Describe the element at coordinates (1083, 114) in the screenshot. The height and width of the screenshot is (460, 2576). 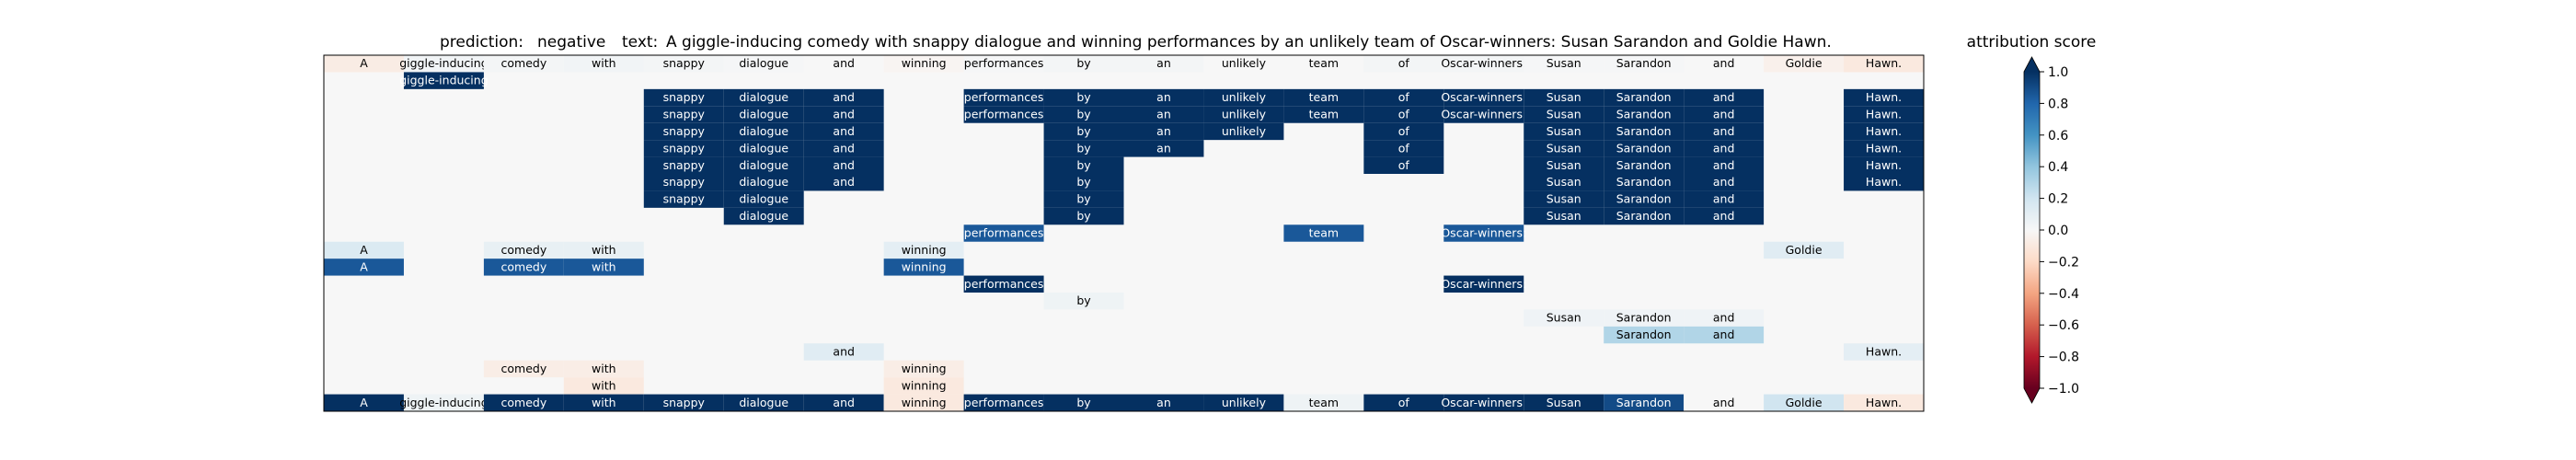
I see `token-label: by` at that location.